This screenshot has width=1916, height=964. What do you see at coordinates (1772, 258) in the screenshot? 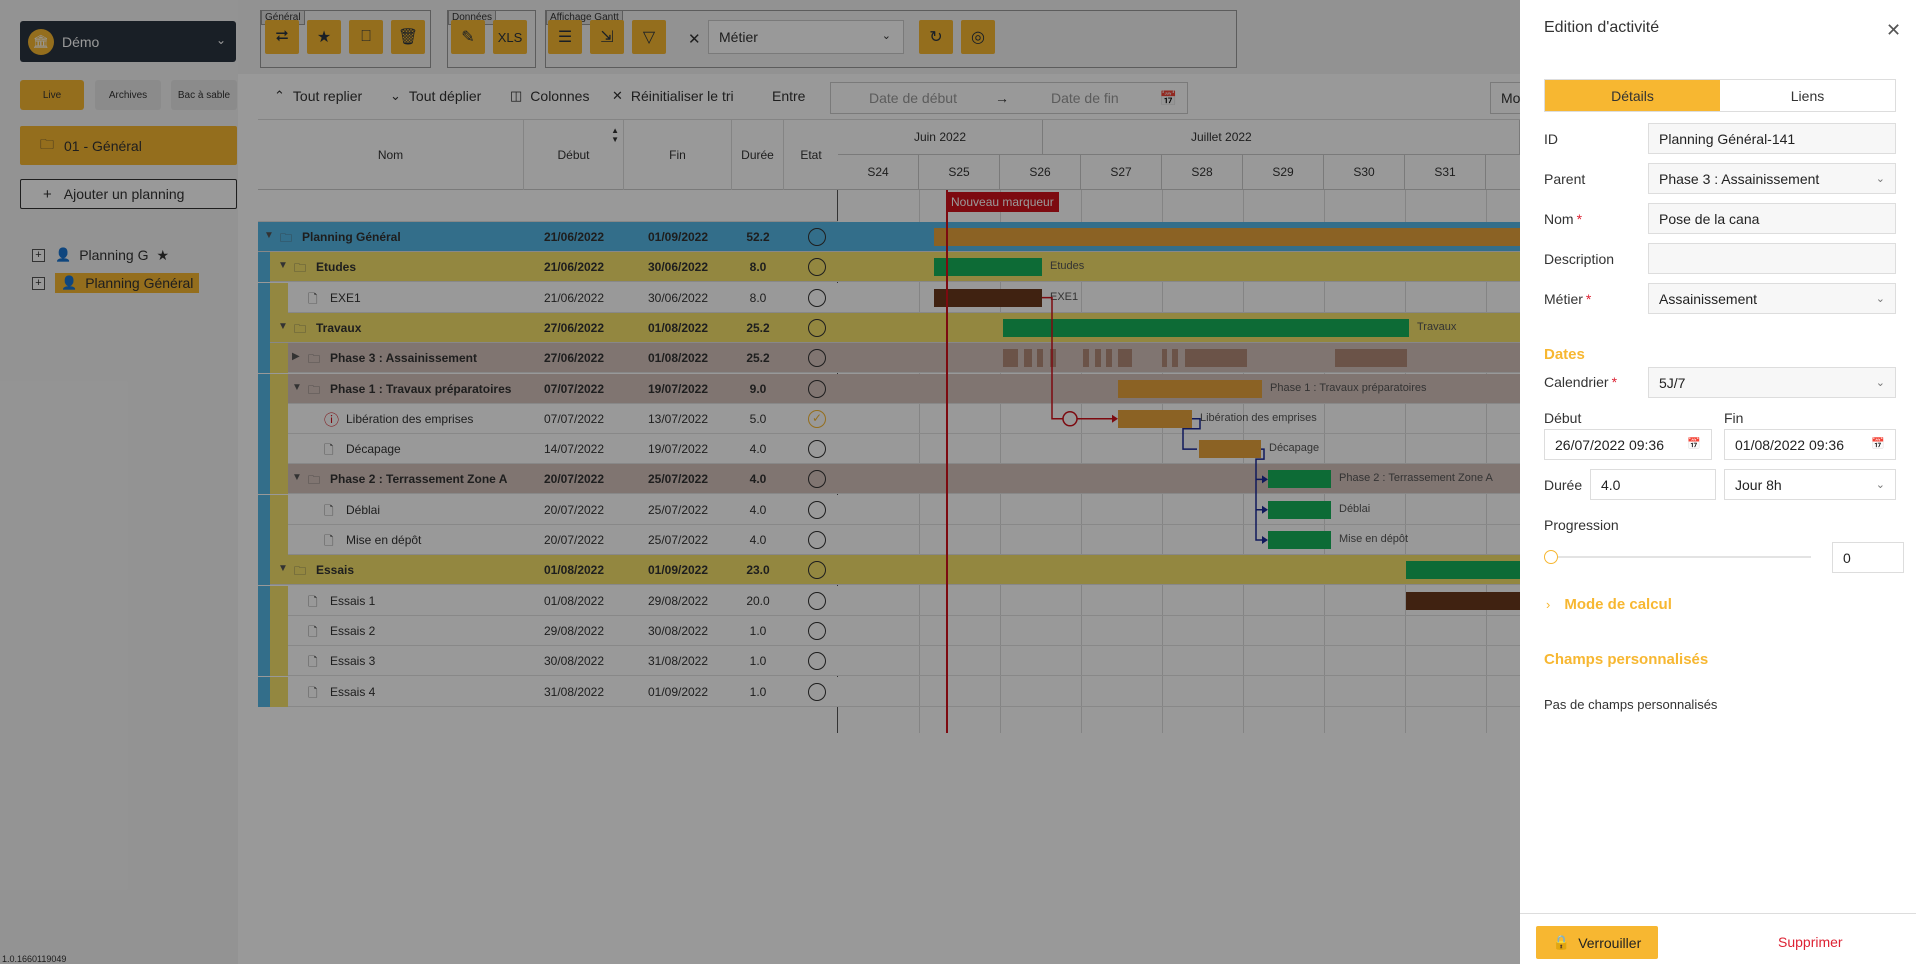
I see `description-field` at bounding box center [1772, 258].